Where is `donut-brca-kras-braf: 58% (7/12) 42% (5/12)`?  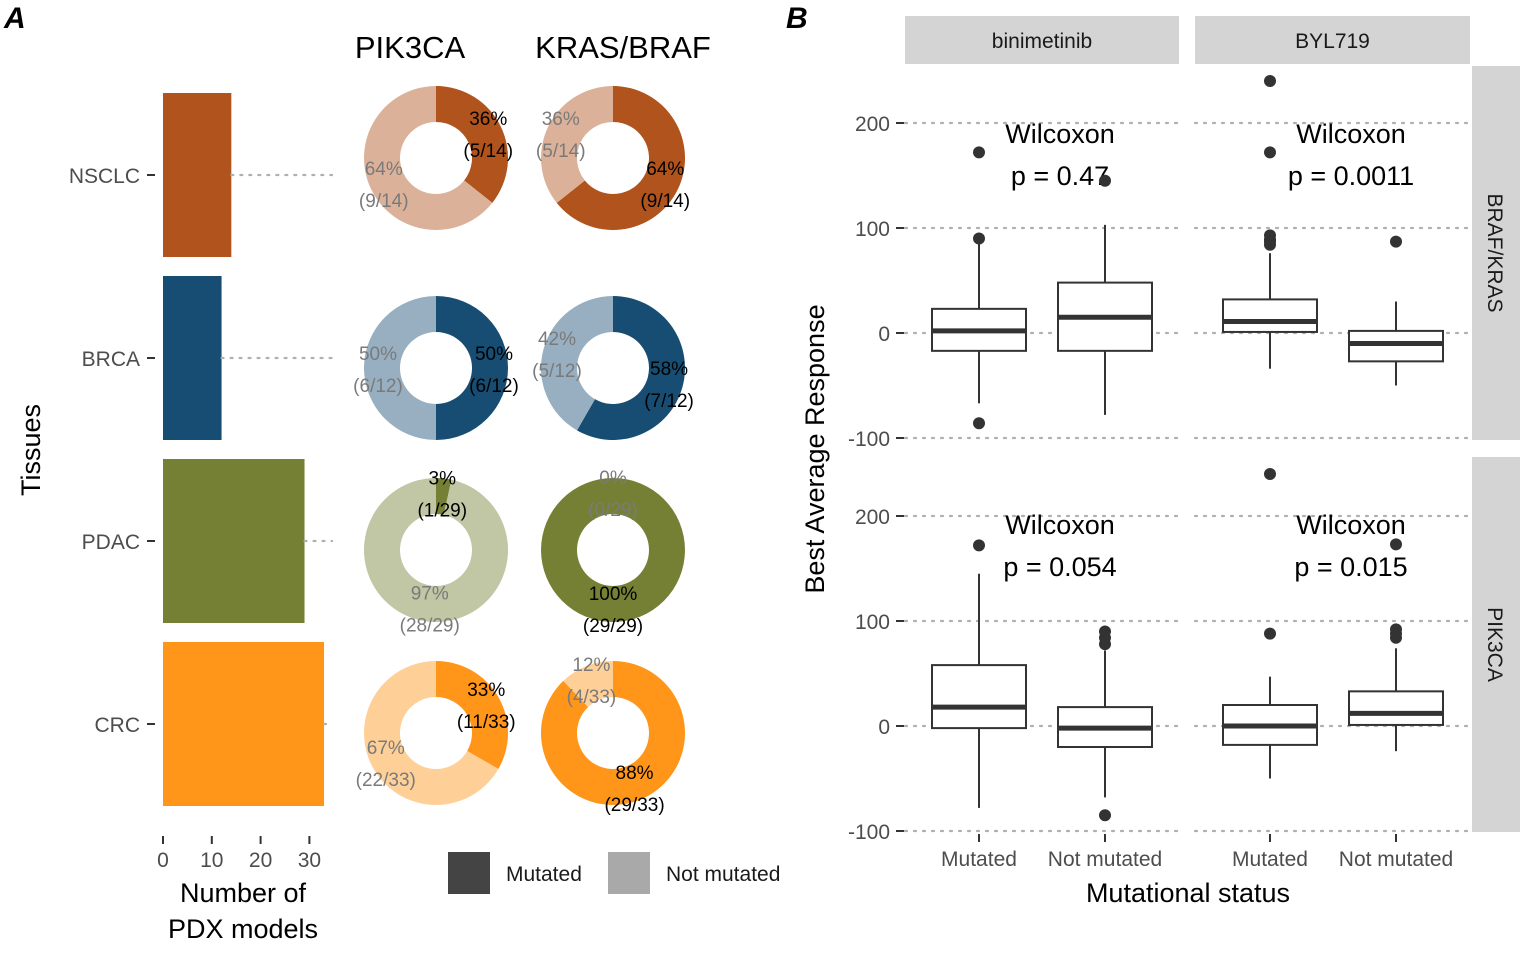 donut-brca-kras-braf: 58% (7/12) 42% (5/12) is located at coordinates (613, 368).